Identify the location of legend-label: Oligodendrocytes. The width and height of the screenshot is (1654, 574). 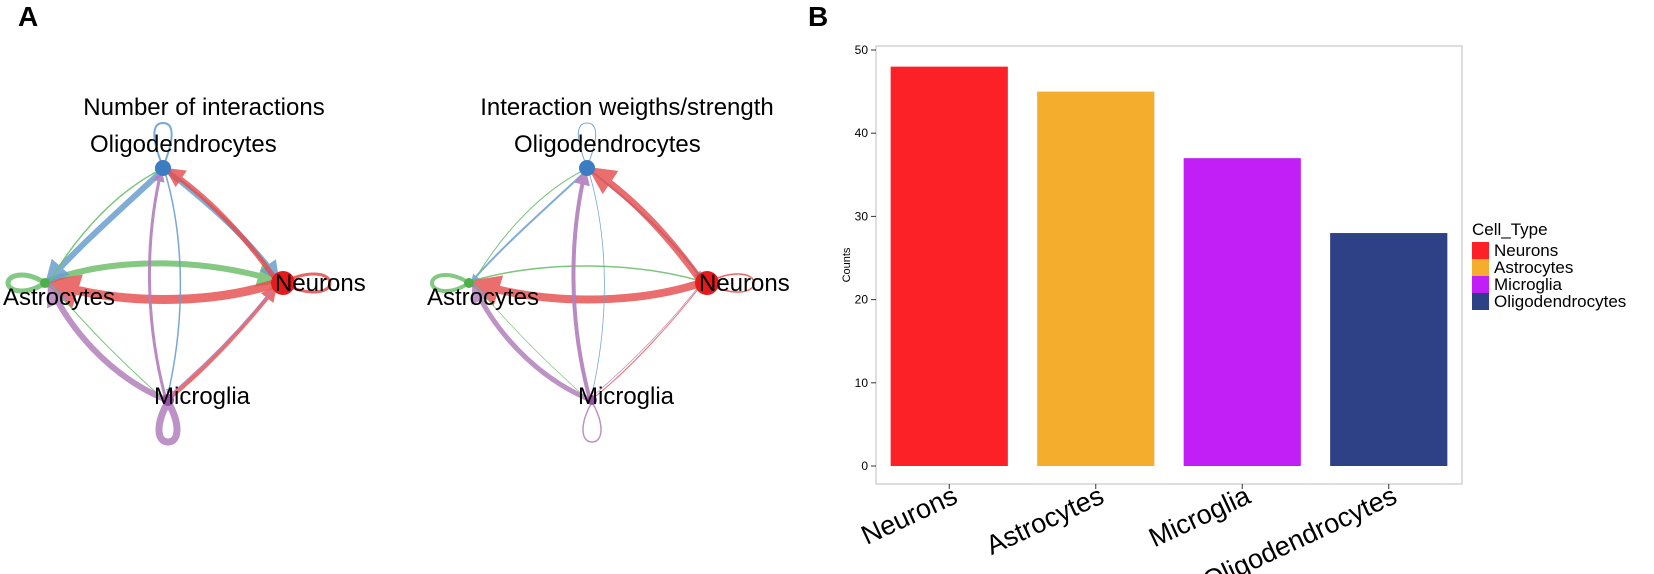
(1560, 301).